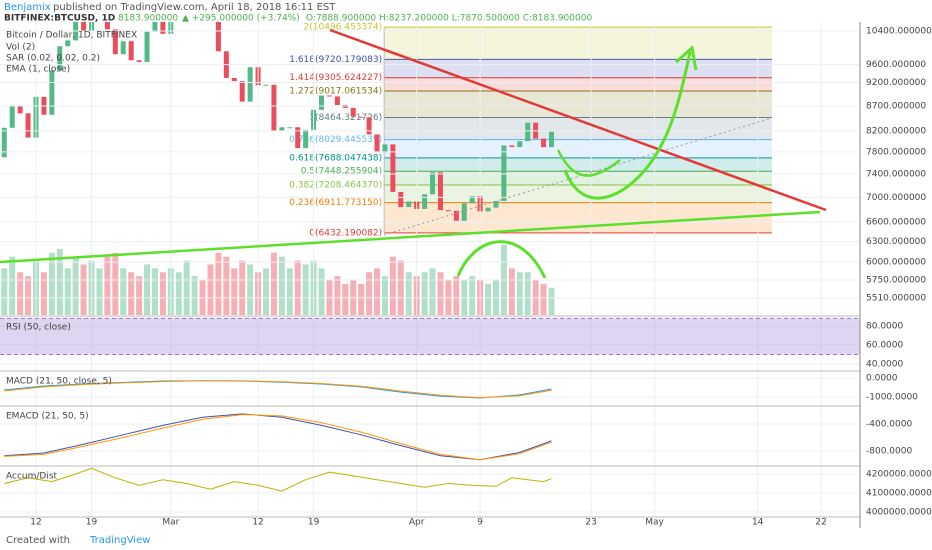 This screenshot has height=550, width=932. I want to click on curve, so click(588, 163).